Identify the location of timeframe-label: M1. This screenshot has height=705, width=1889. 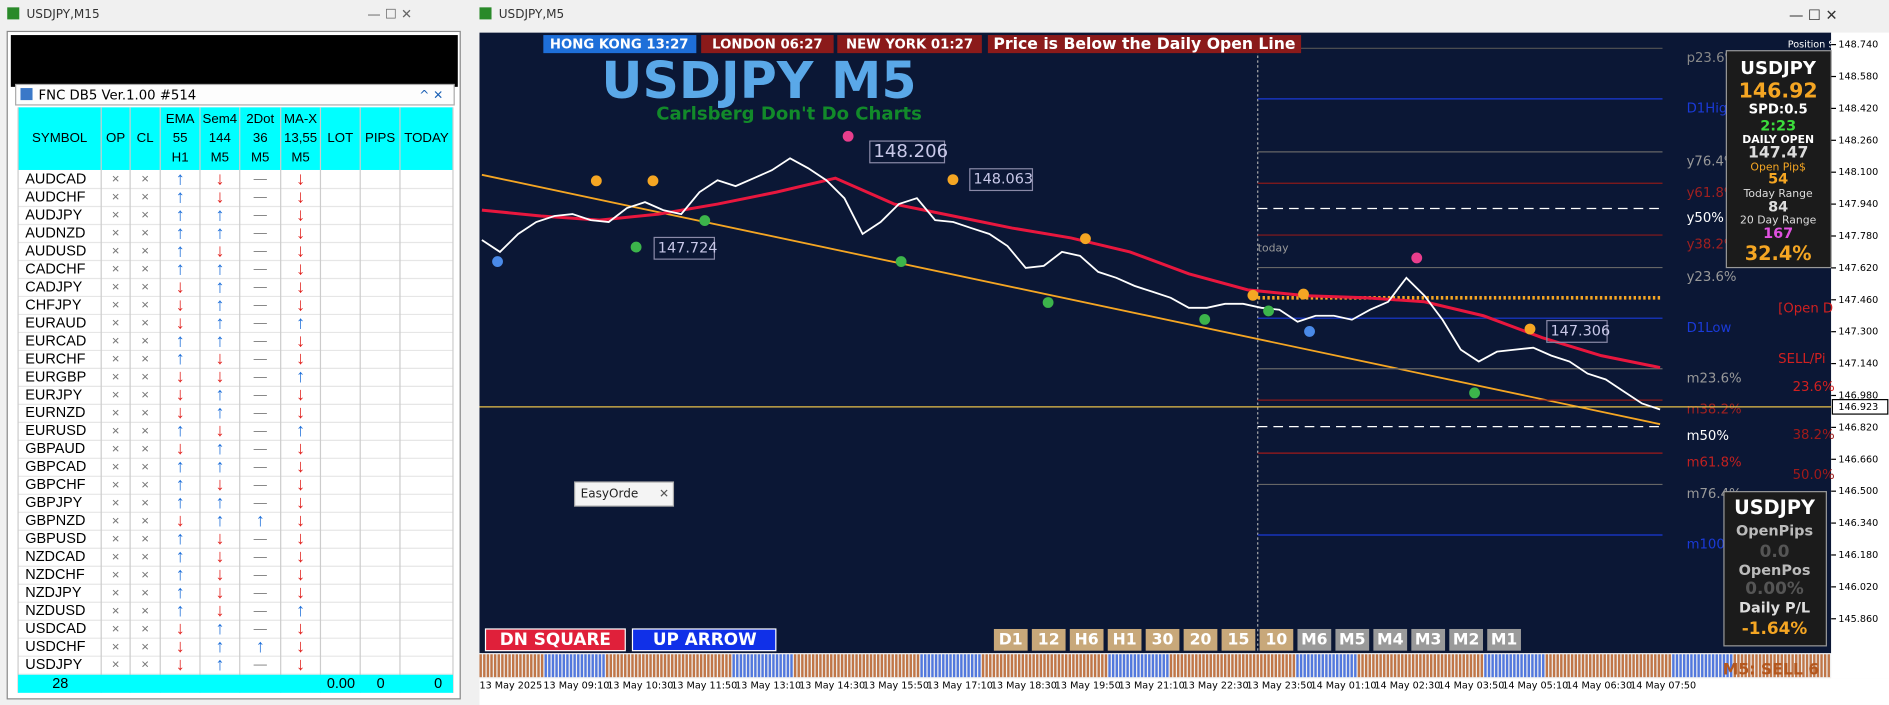
(1504, 638).